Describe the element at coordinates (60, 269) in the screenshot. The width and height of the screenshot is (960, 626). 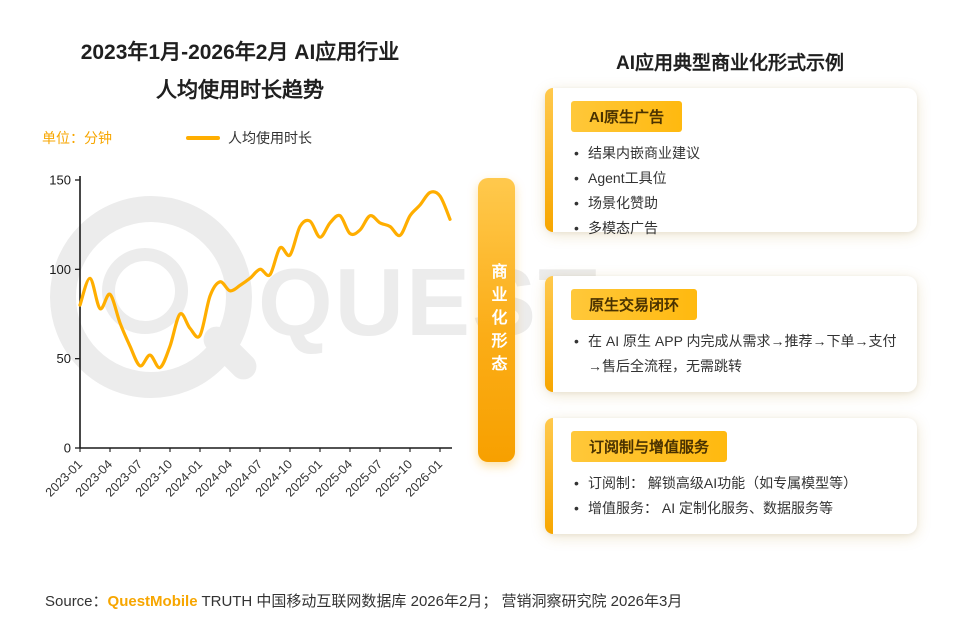
I see `svg-text: 100` at that location.